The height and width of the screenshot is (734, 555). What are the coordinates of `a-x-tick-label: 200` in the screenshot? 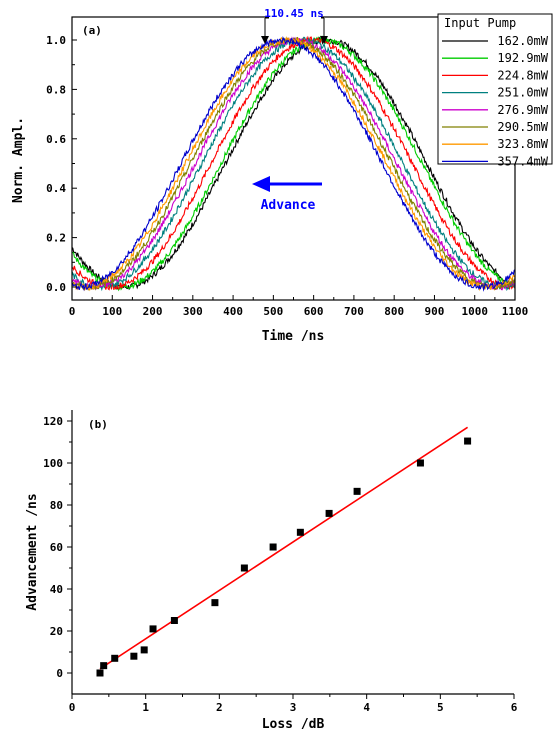 It's located at (153, 311).